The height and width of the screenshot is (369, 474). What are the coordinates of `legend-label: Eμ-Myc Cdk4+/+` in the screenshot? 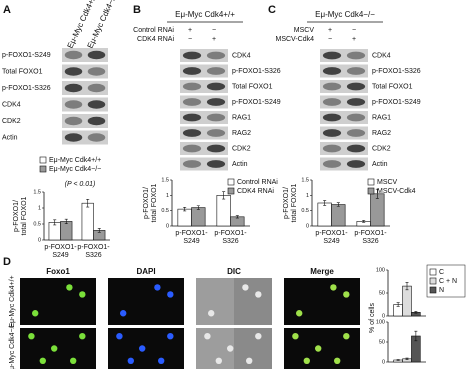 It's located at (75, 160).